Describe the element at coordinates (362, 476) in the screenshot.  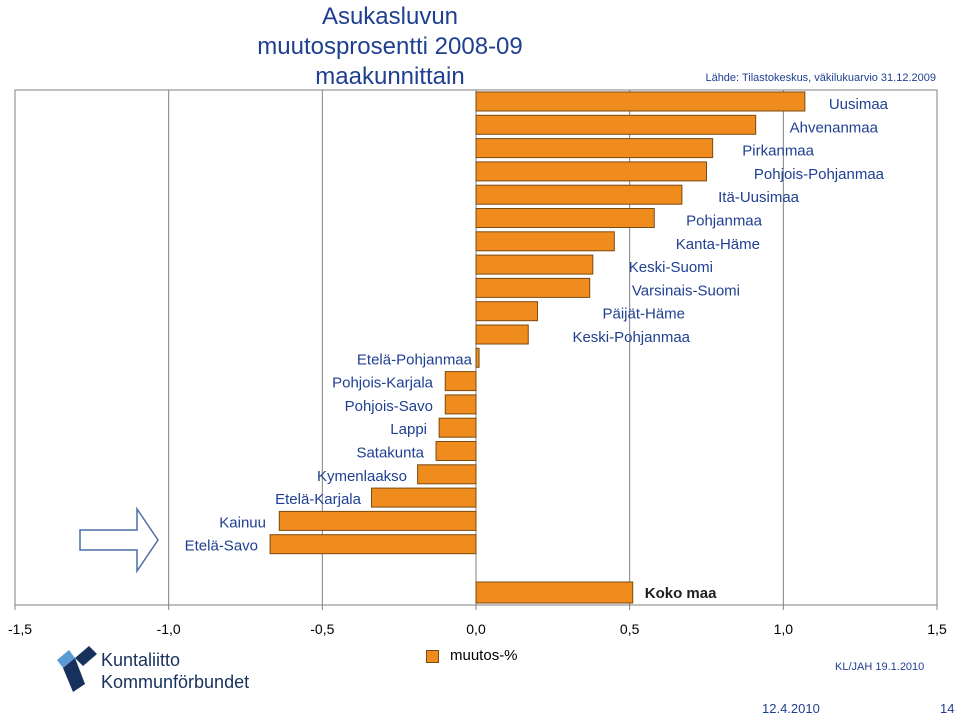
I see `bar-label: Kymenlaakso` at that location.